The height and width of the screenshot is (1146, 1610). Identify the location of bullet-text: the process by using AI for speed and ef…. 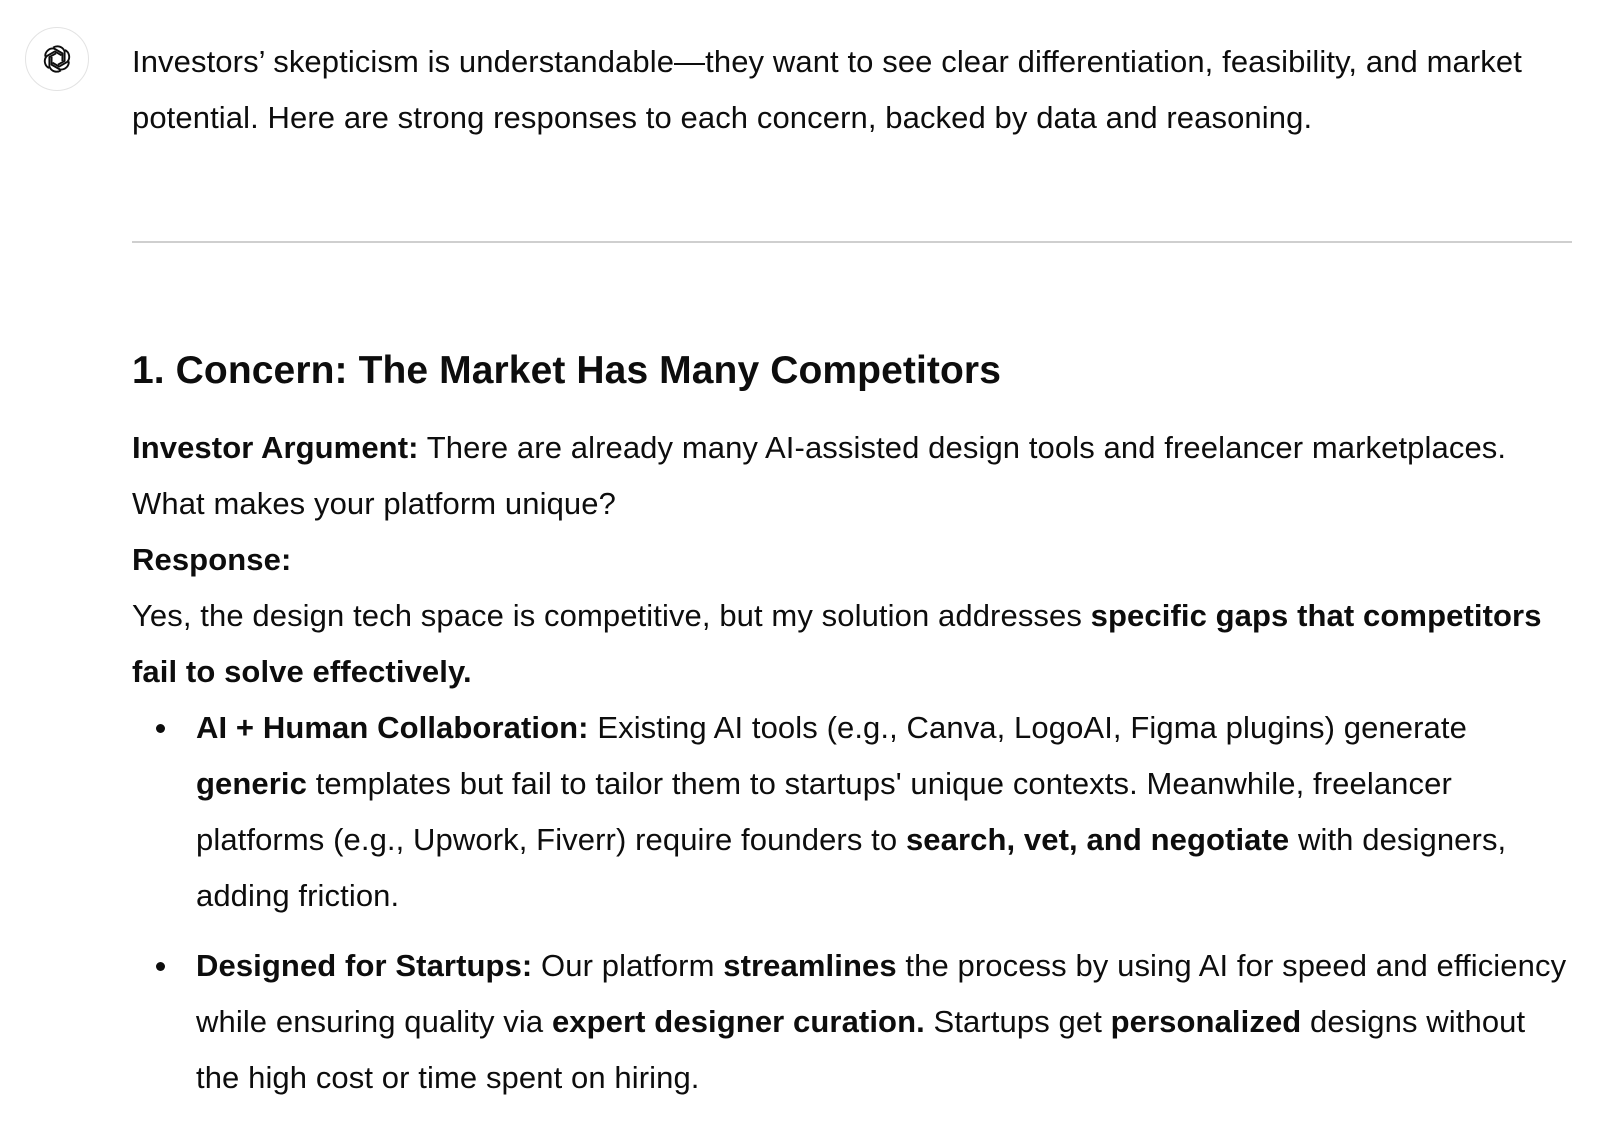
(881, 993).